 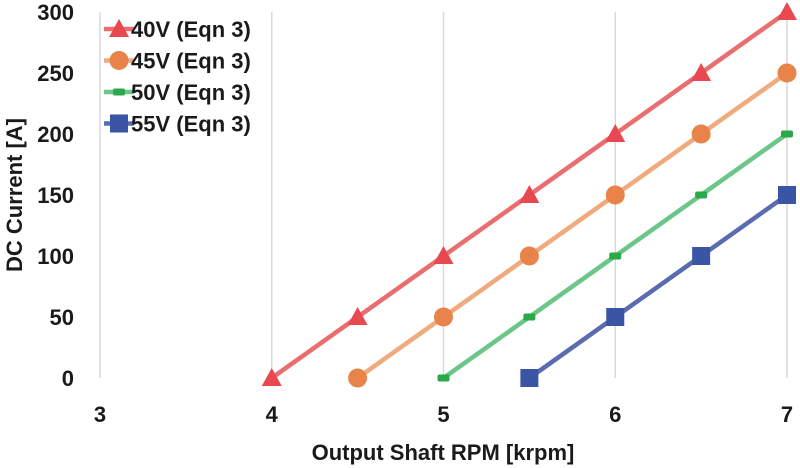 What do you see at coordinates (272, 414) in the screenshot?
I see `x-tick-label: 4` at bounding box center [272, 414].